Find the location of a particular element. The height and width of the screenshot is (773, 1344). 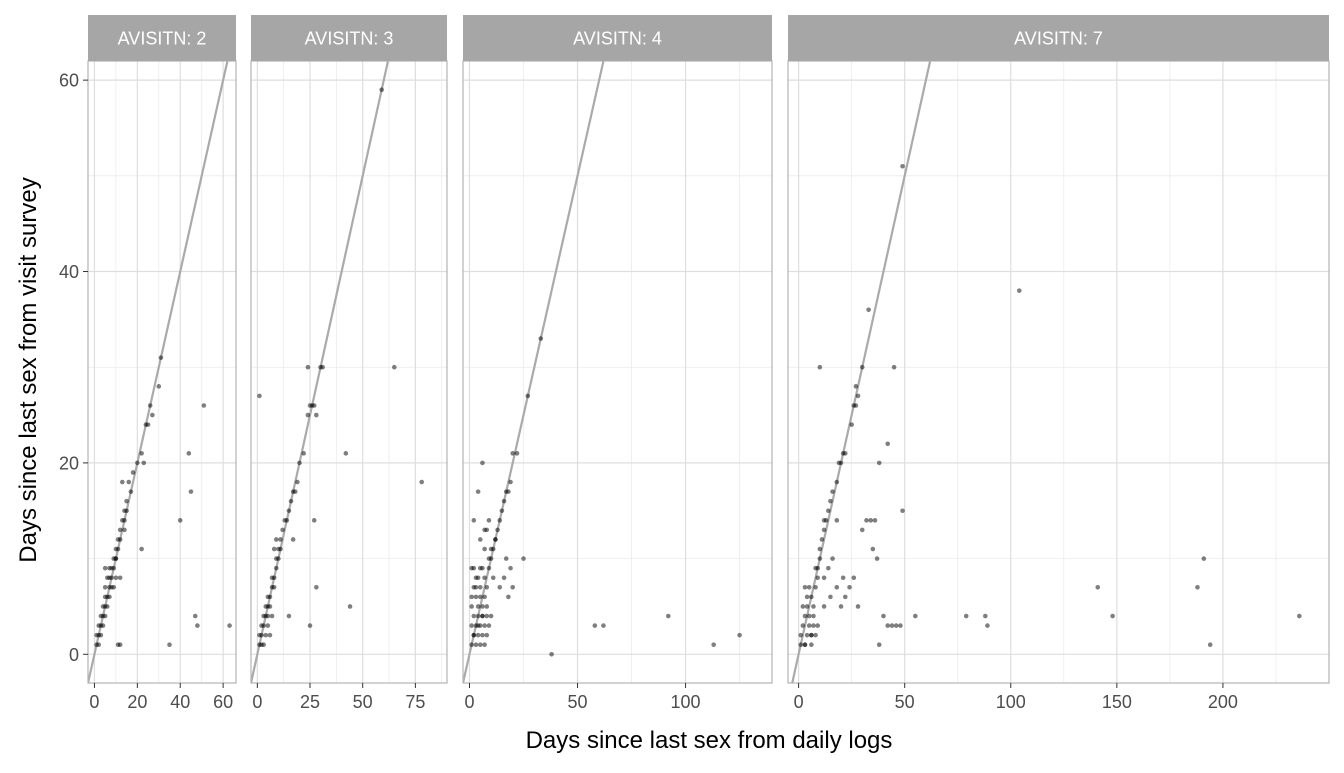

x-axis-title: Days since last sex from daily logs is located at coordinates (709, 740).